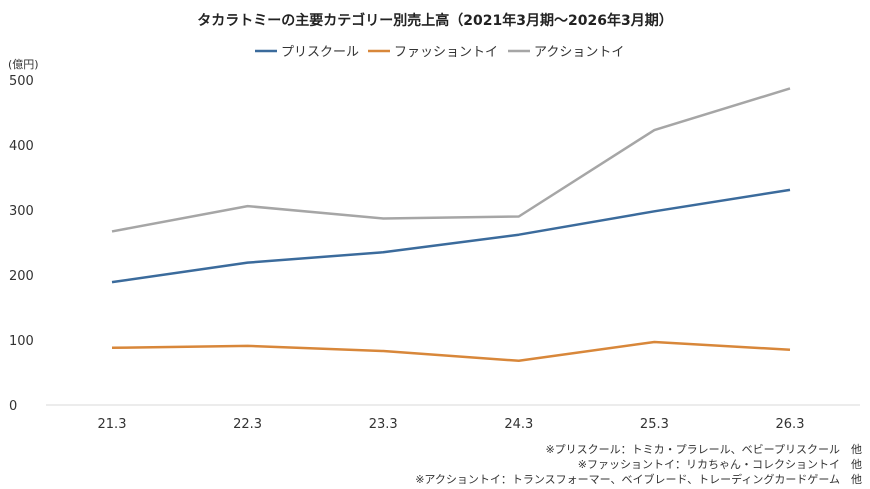 The image size is (870, 489). What do you see at coordinates (518, 424) in the screenshot?
I see `x-tick-label: 24.3` at bounding box center [518, 424].